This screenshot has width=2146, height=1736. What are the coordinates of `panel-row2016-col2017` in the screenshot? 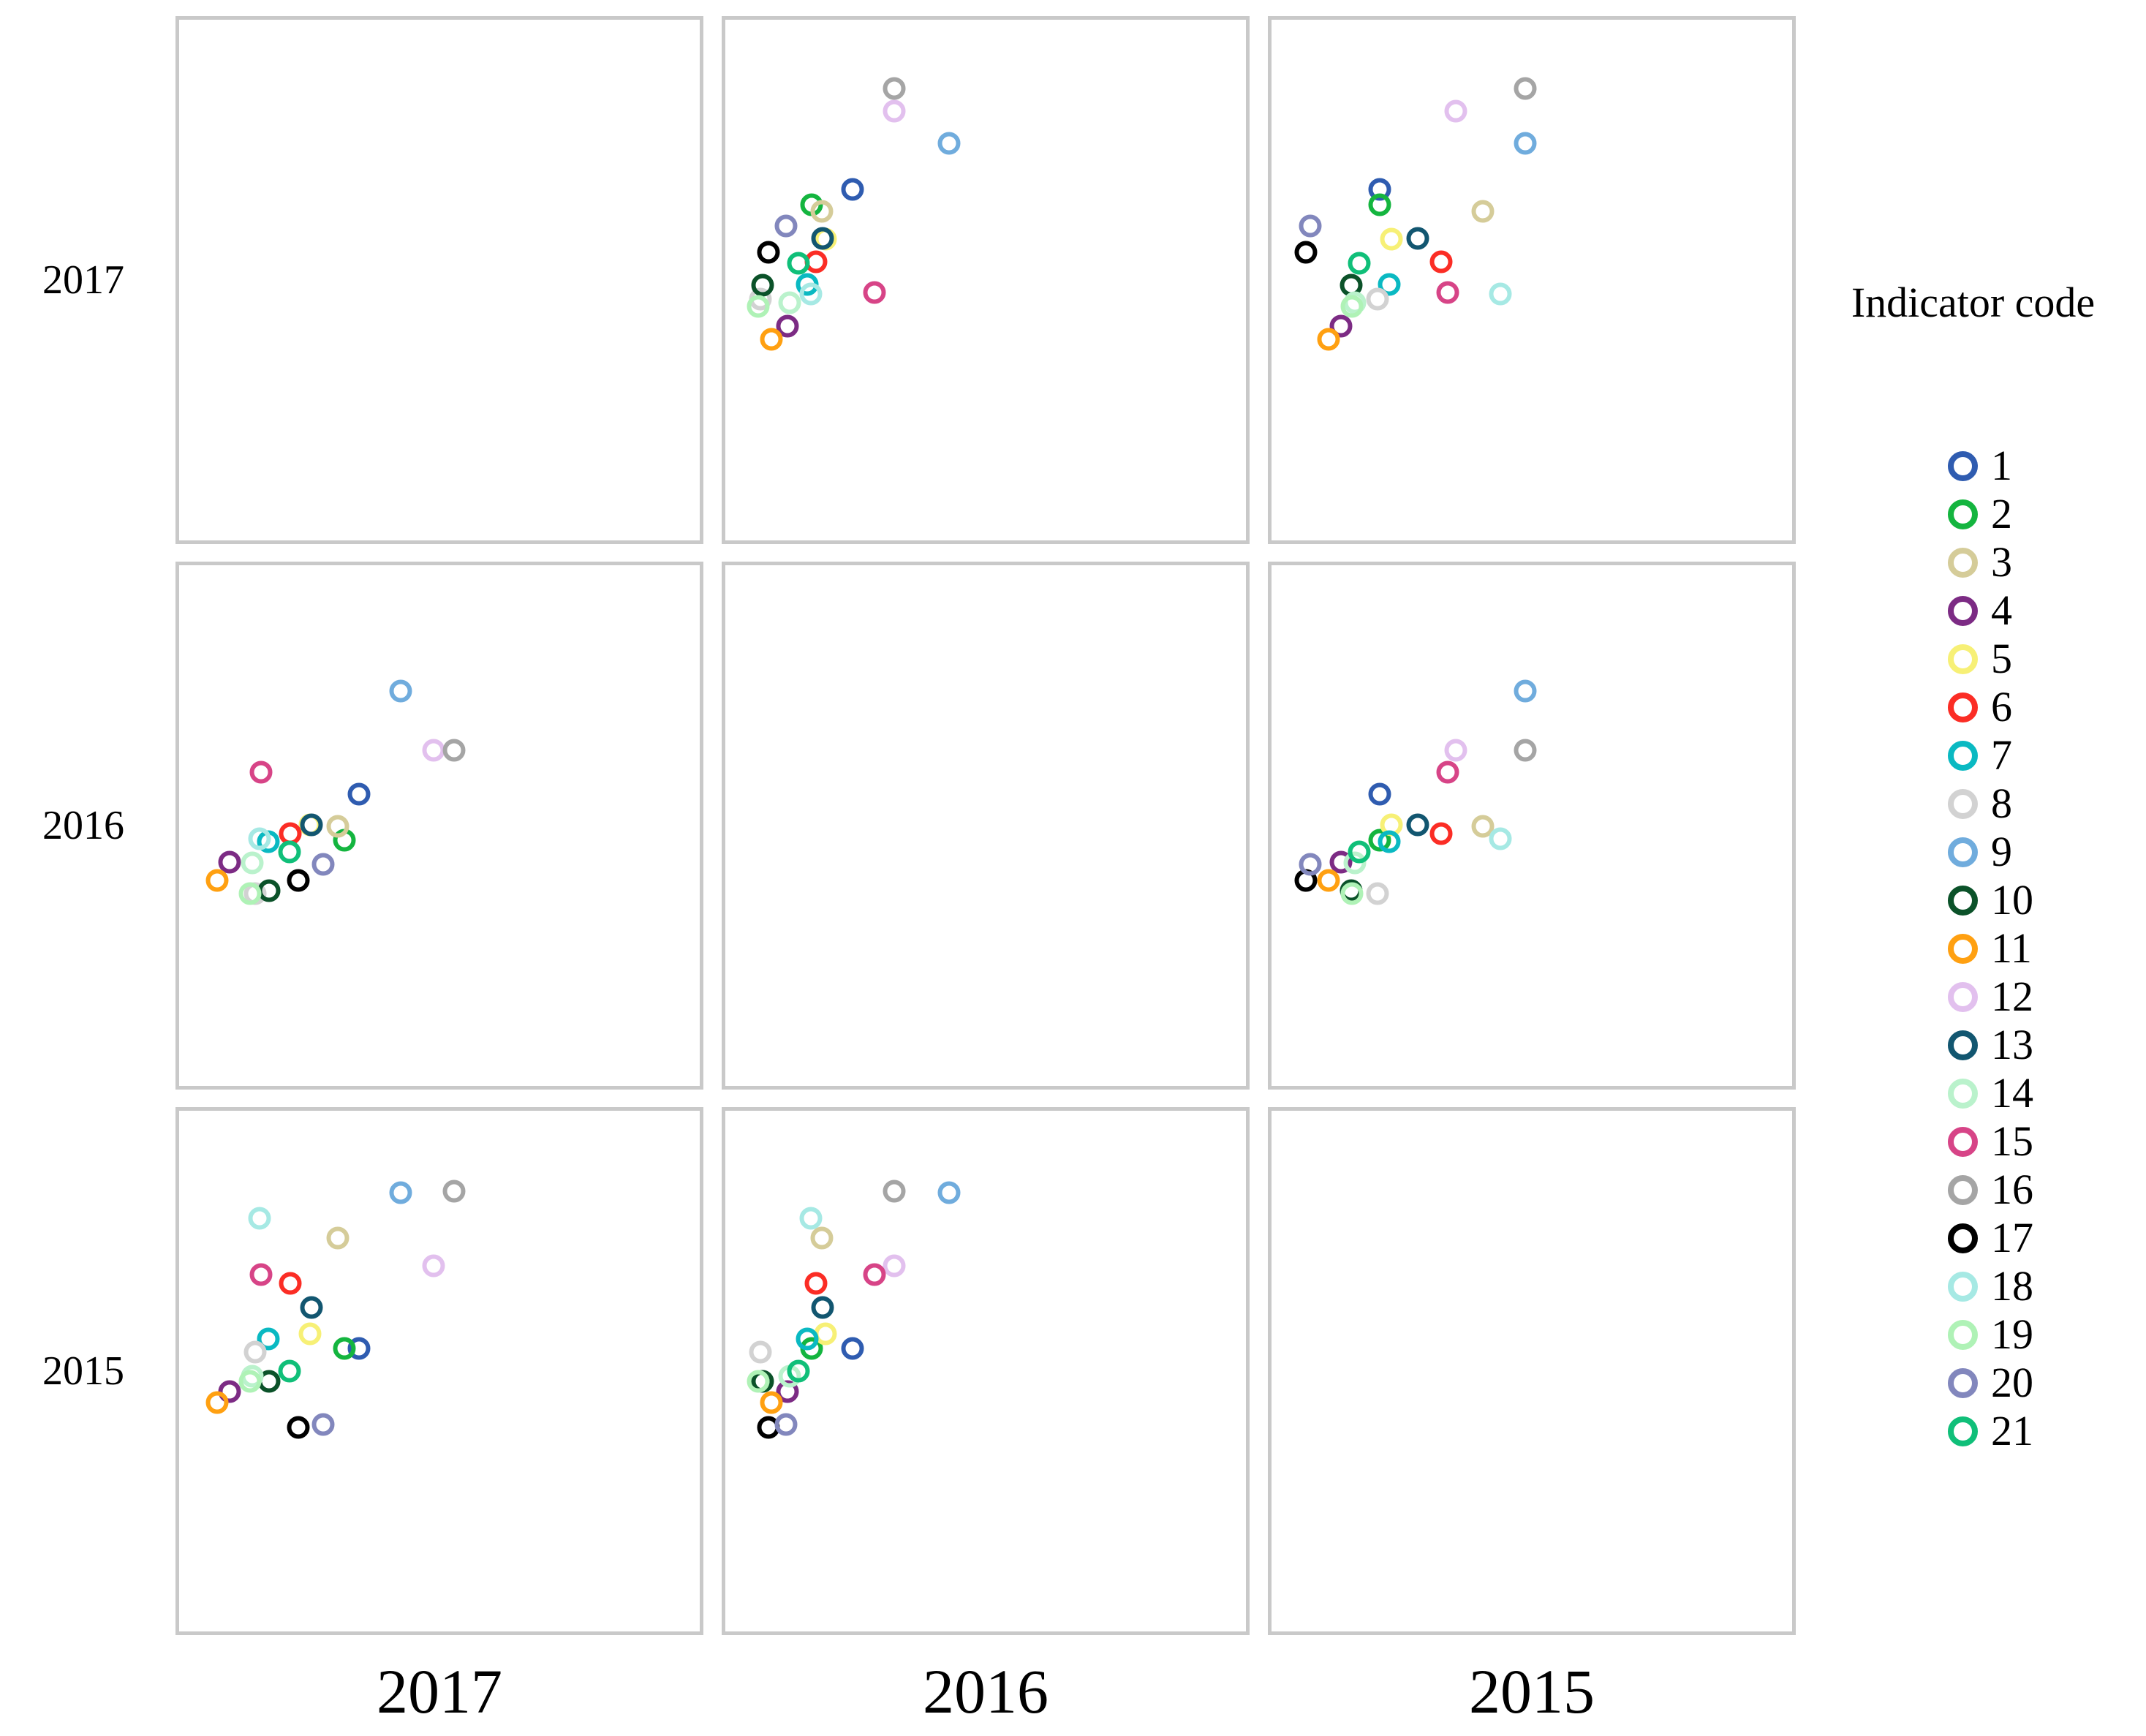 It's located at (439, 826).